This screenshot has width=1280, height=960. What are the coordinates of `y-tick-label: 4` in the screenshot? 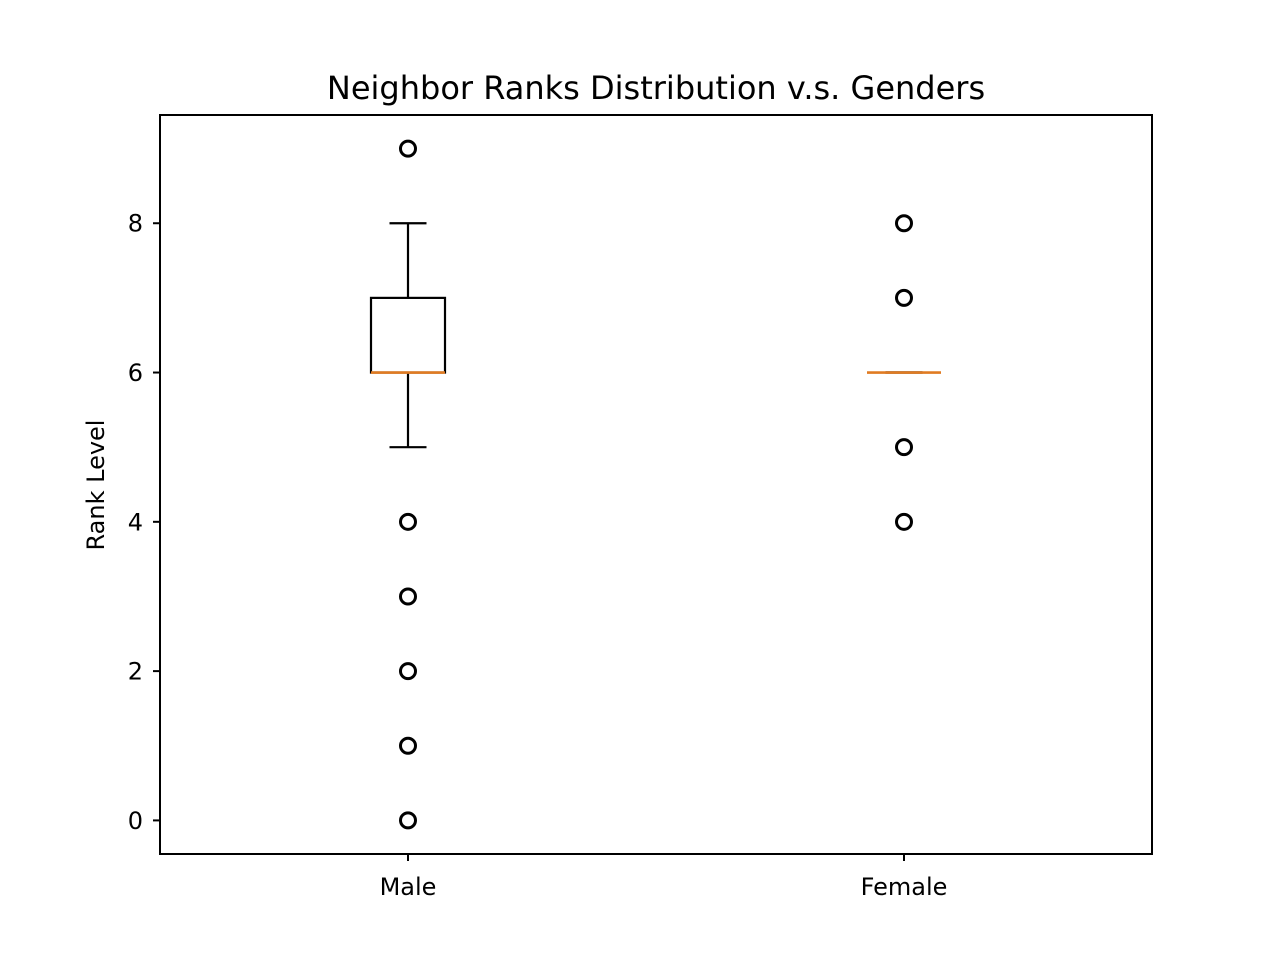 It's located at (135, 522).